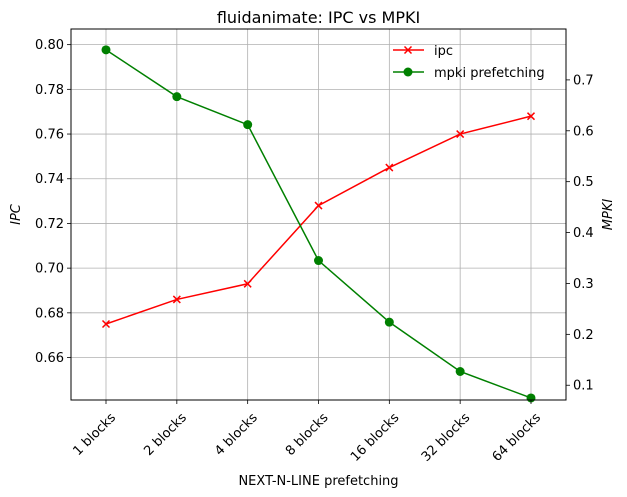  Describe the element at coordinates (408, 50) in the screenshot. I see `legend-ipc-marker` at that location.